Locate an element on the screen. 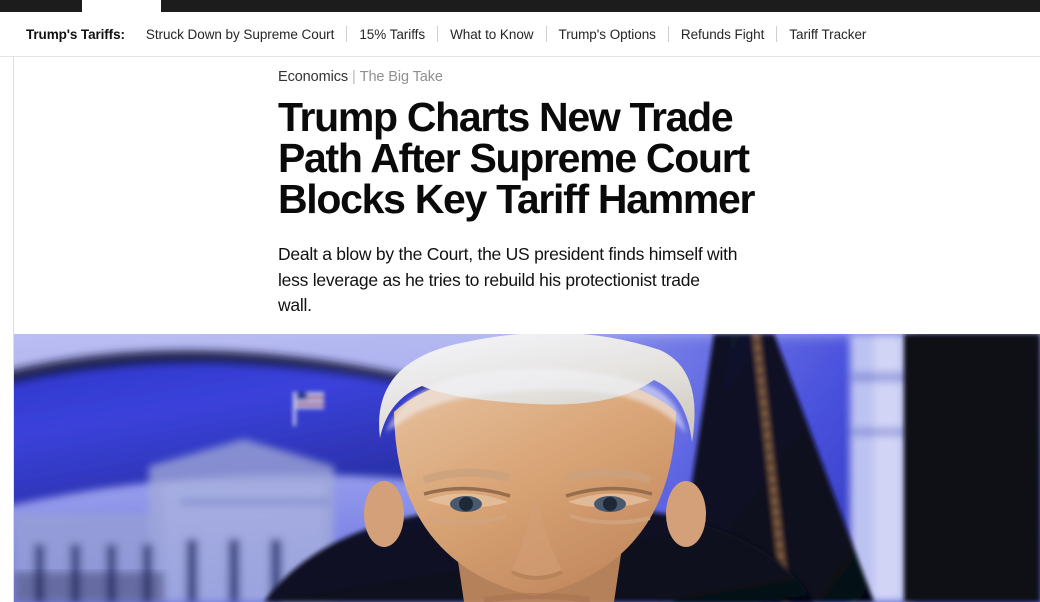 This screenshot has height=602, width=1040. nav-item-politics: Politics is located at coordinates (417, 6).